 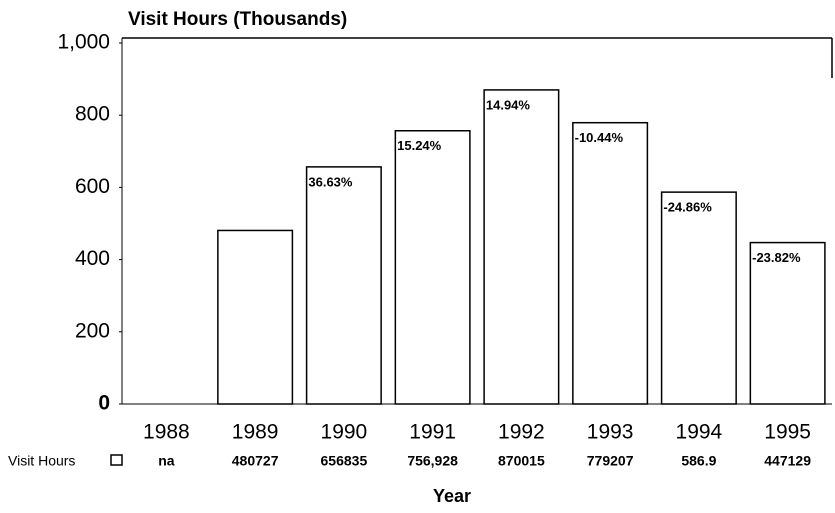 I want to click on change-label: 36.63%, so click(x=330, y=181).